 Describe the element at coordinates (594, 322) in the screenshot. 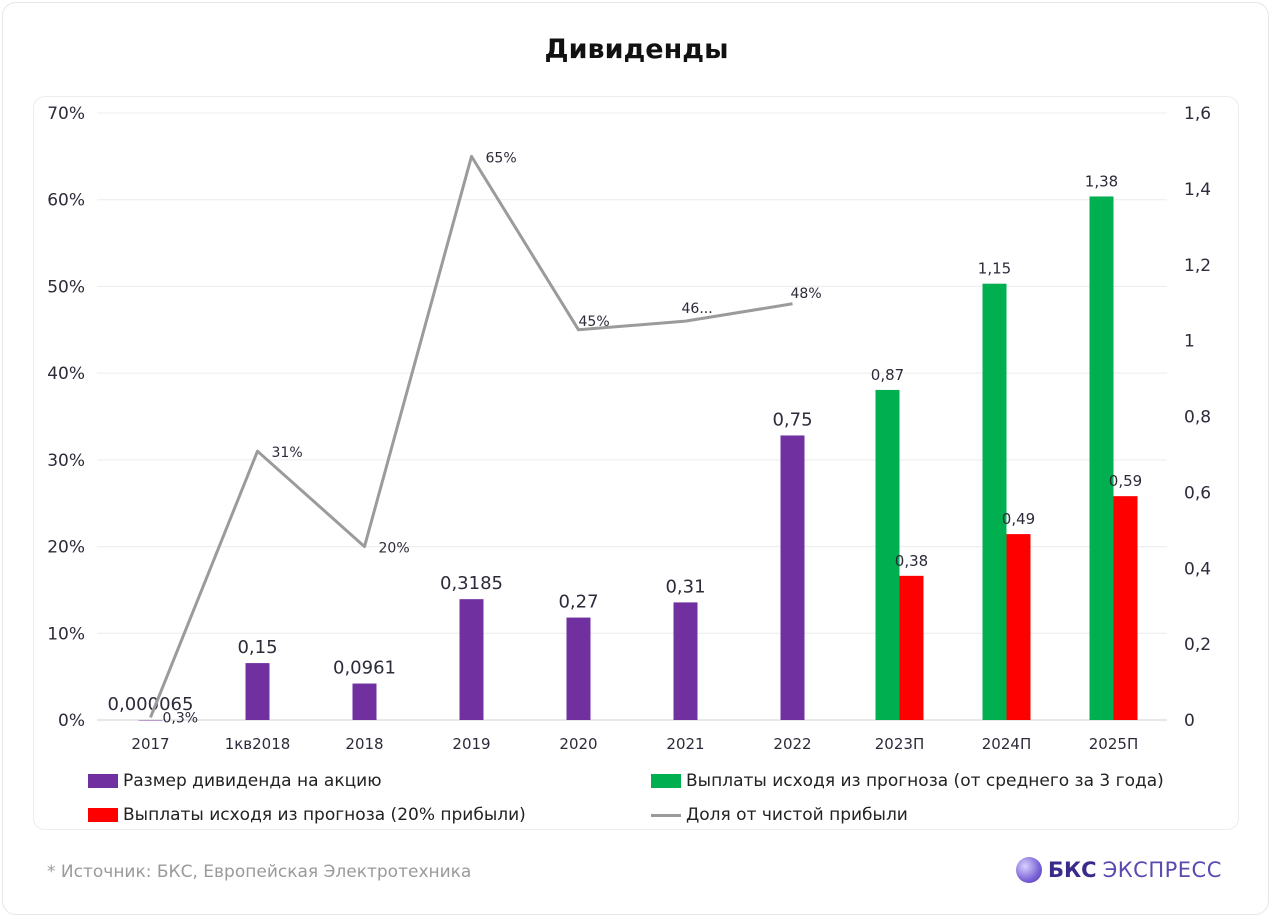

I see `data-label-payout: 45%` at that location.